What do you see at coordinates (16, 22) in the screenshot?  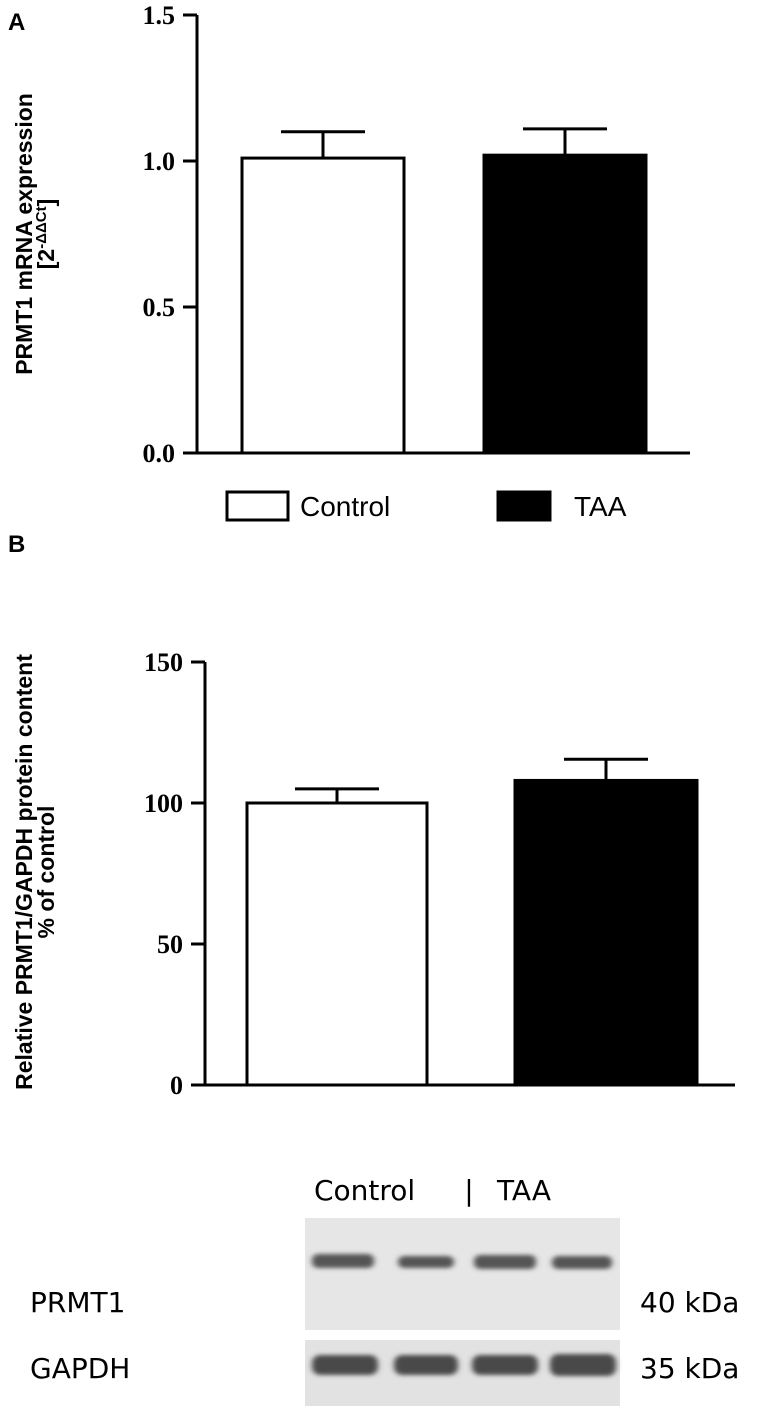 I see `panel-label: A` at bounding box center [16, 22].